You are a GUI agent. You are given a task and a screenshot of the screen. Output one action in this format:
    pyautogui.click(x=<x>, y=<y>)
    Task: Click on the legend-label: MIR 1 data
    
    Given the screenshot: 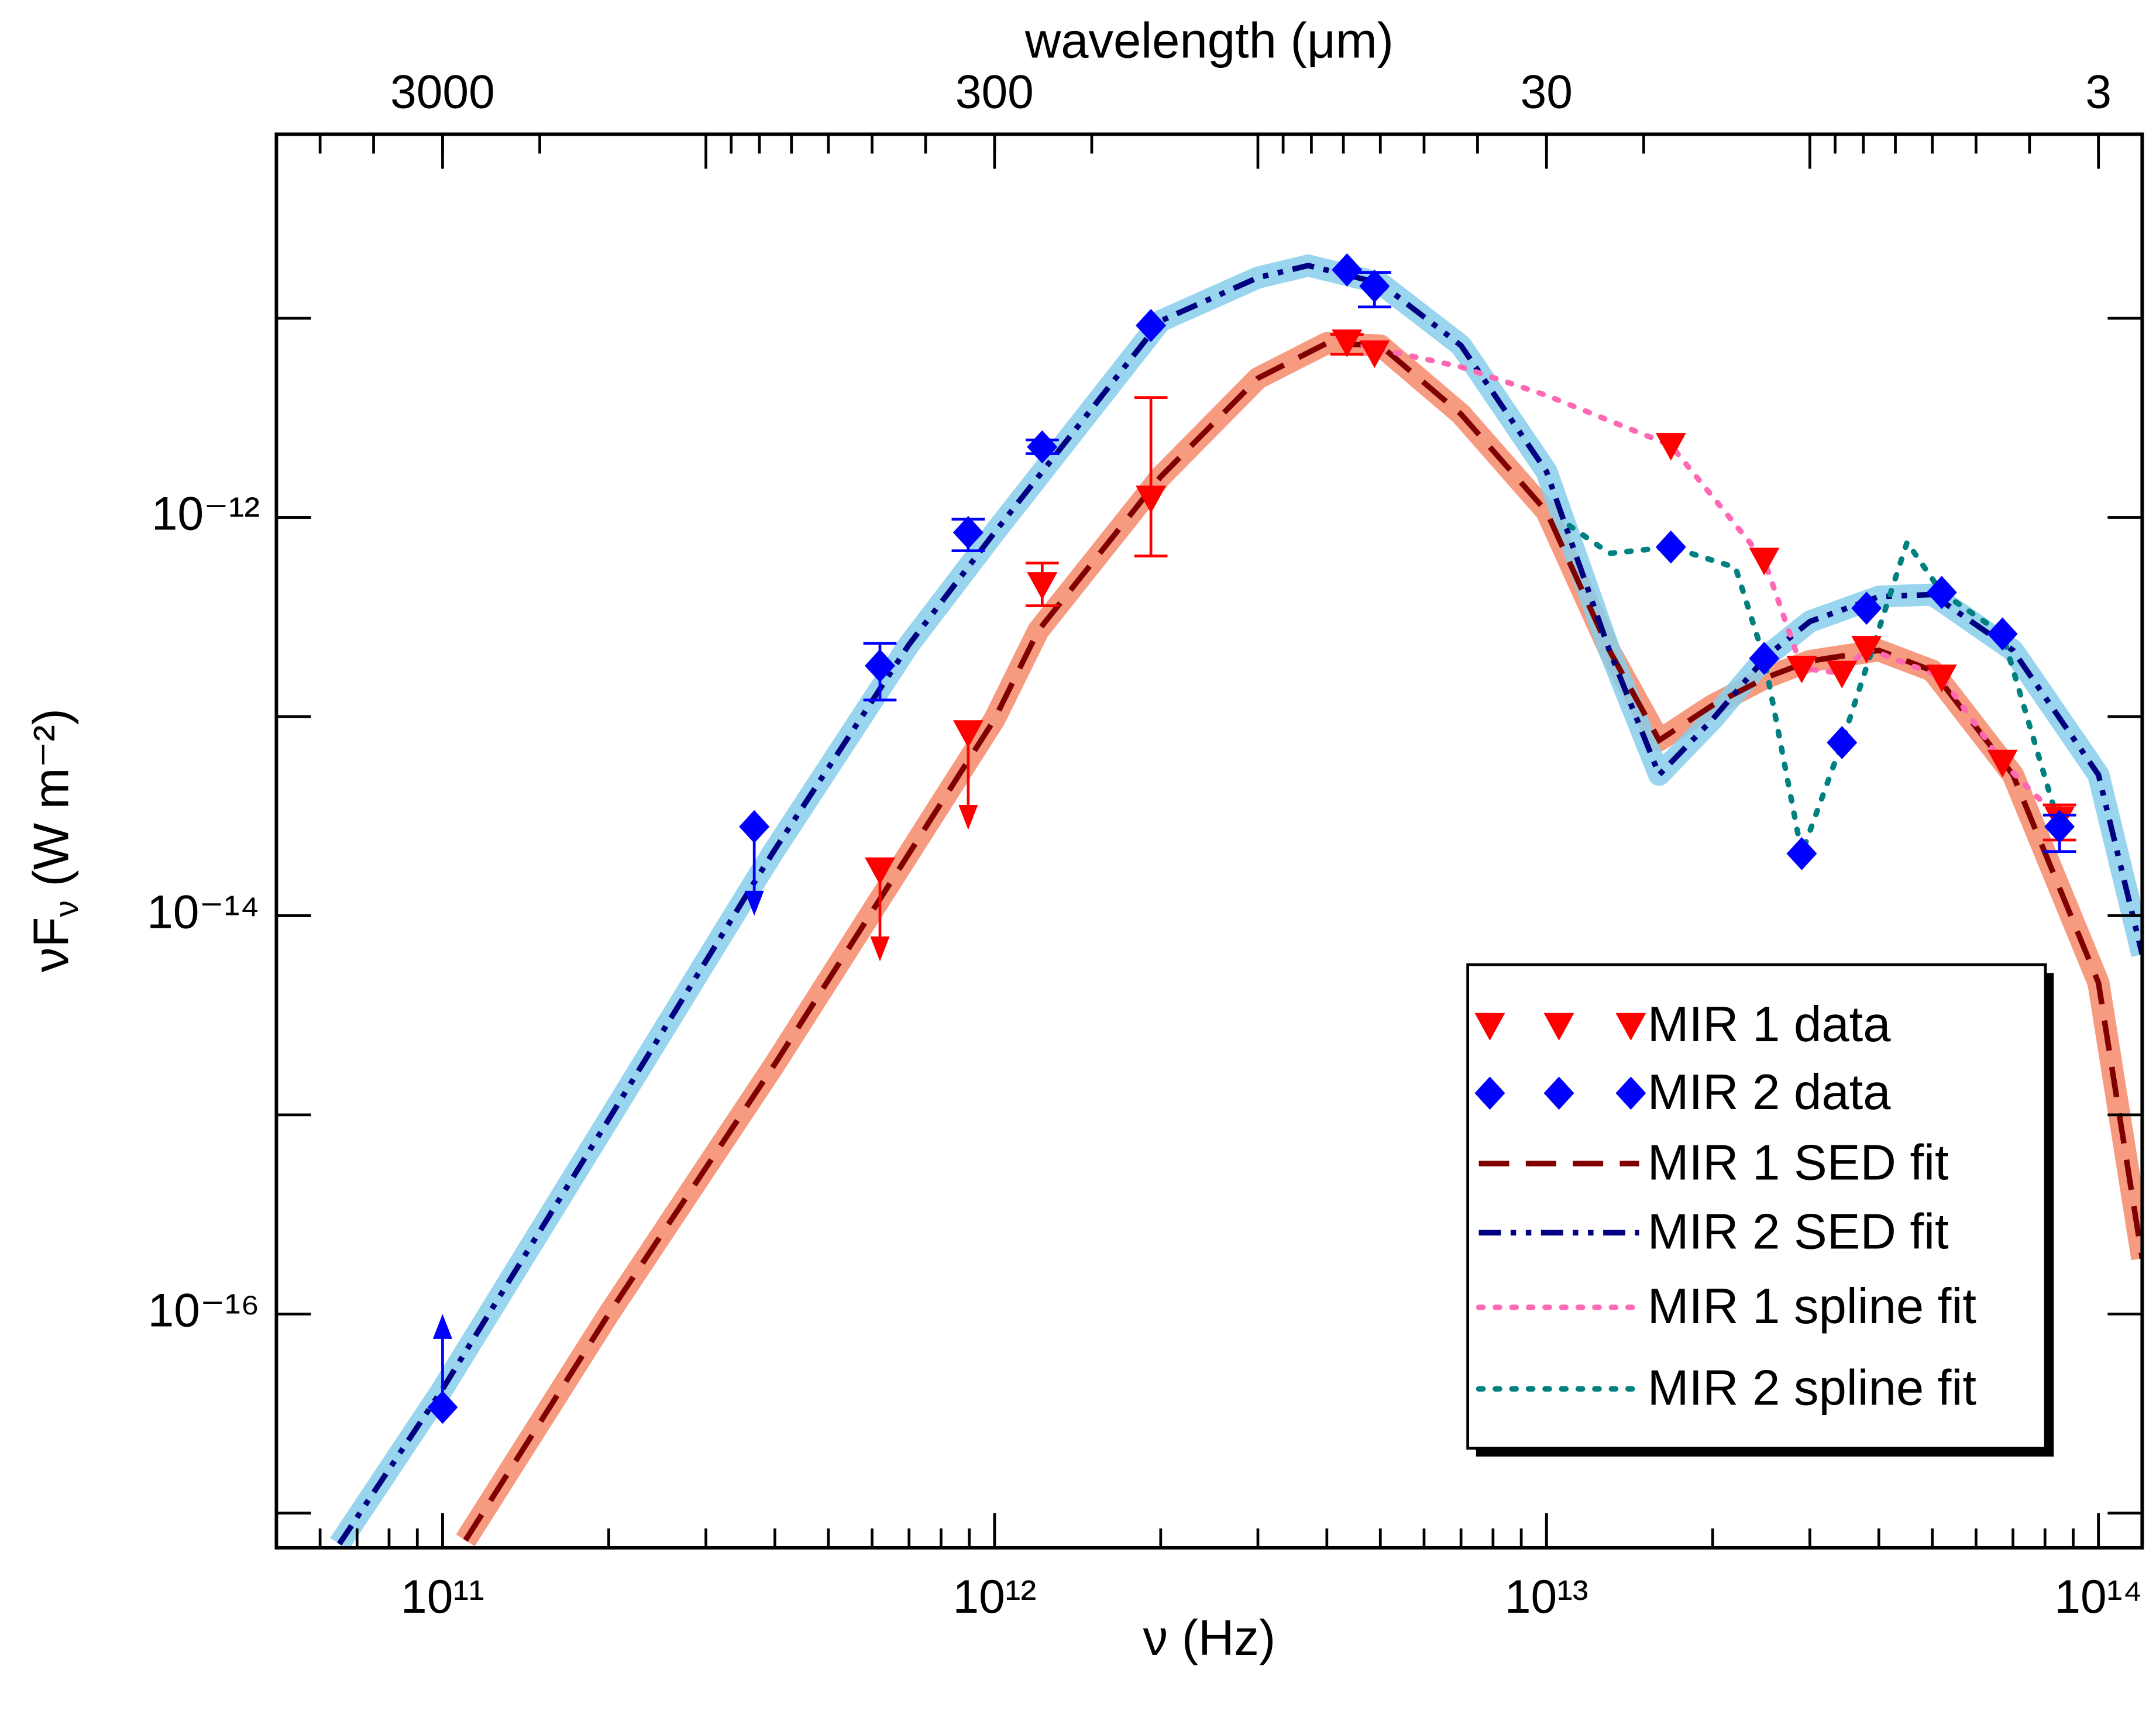 What is the action you would take?
    pyautogui.click(x=1770, y=1024)
    